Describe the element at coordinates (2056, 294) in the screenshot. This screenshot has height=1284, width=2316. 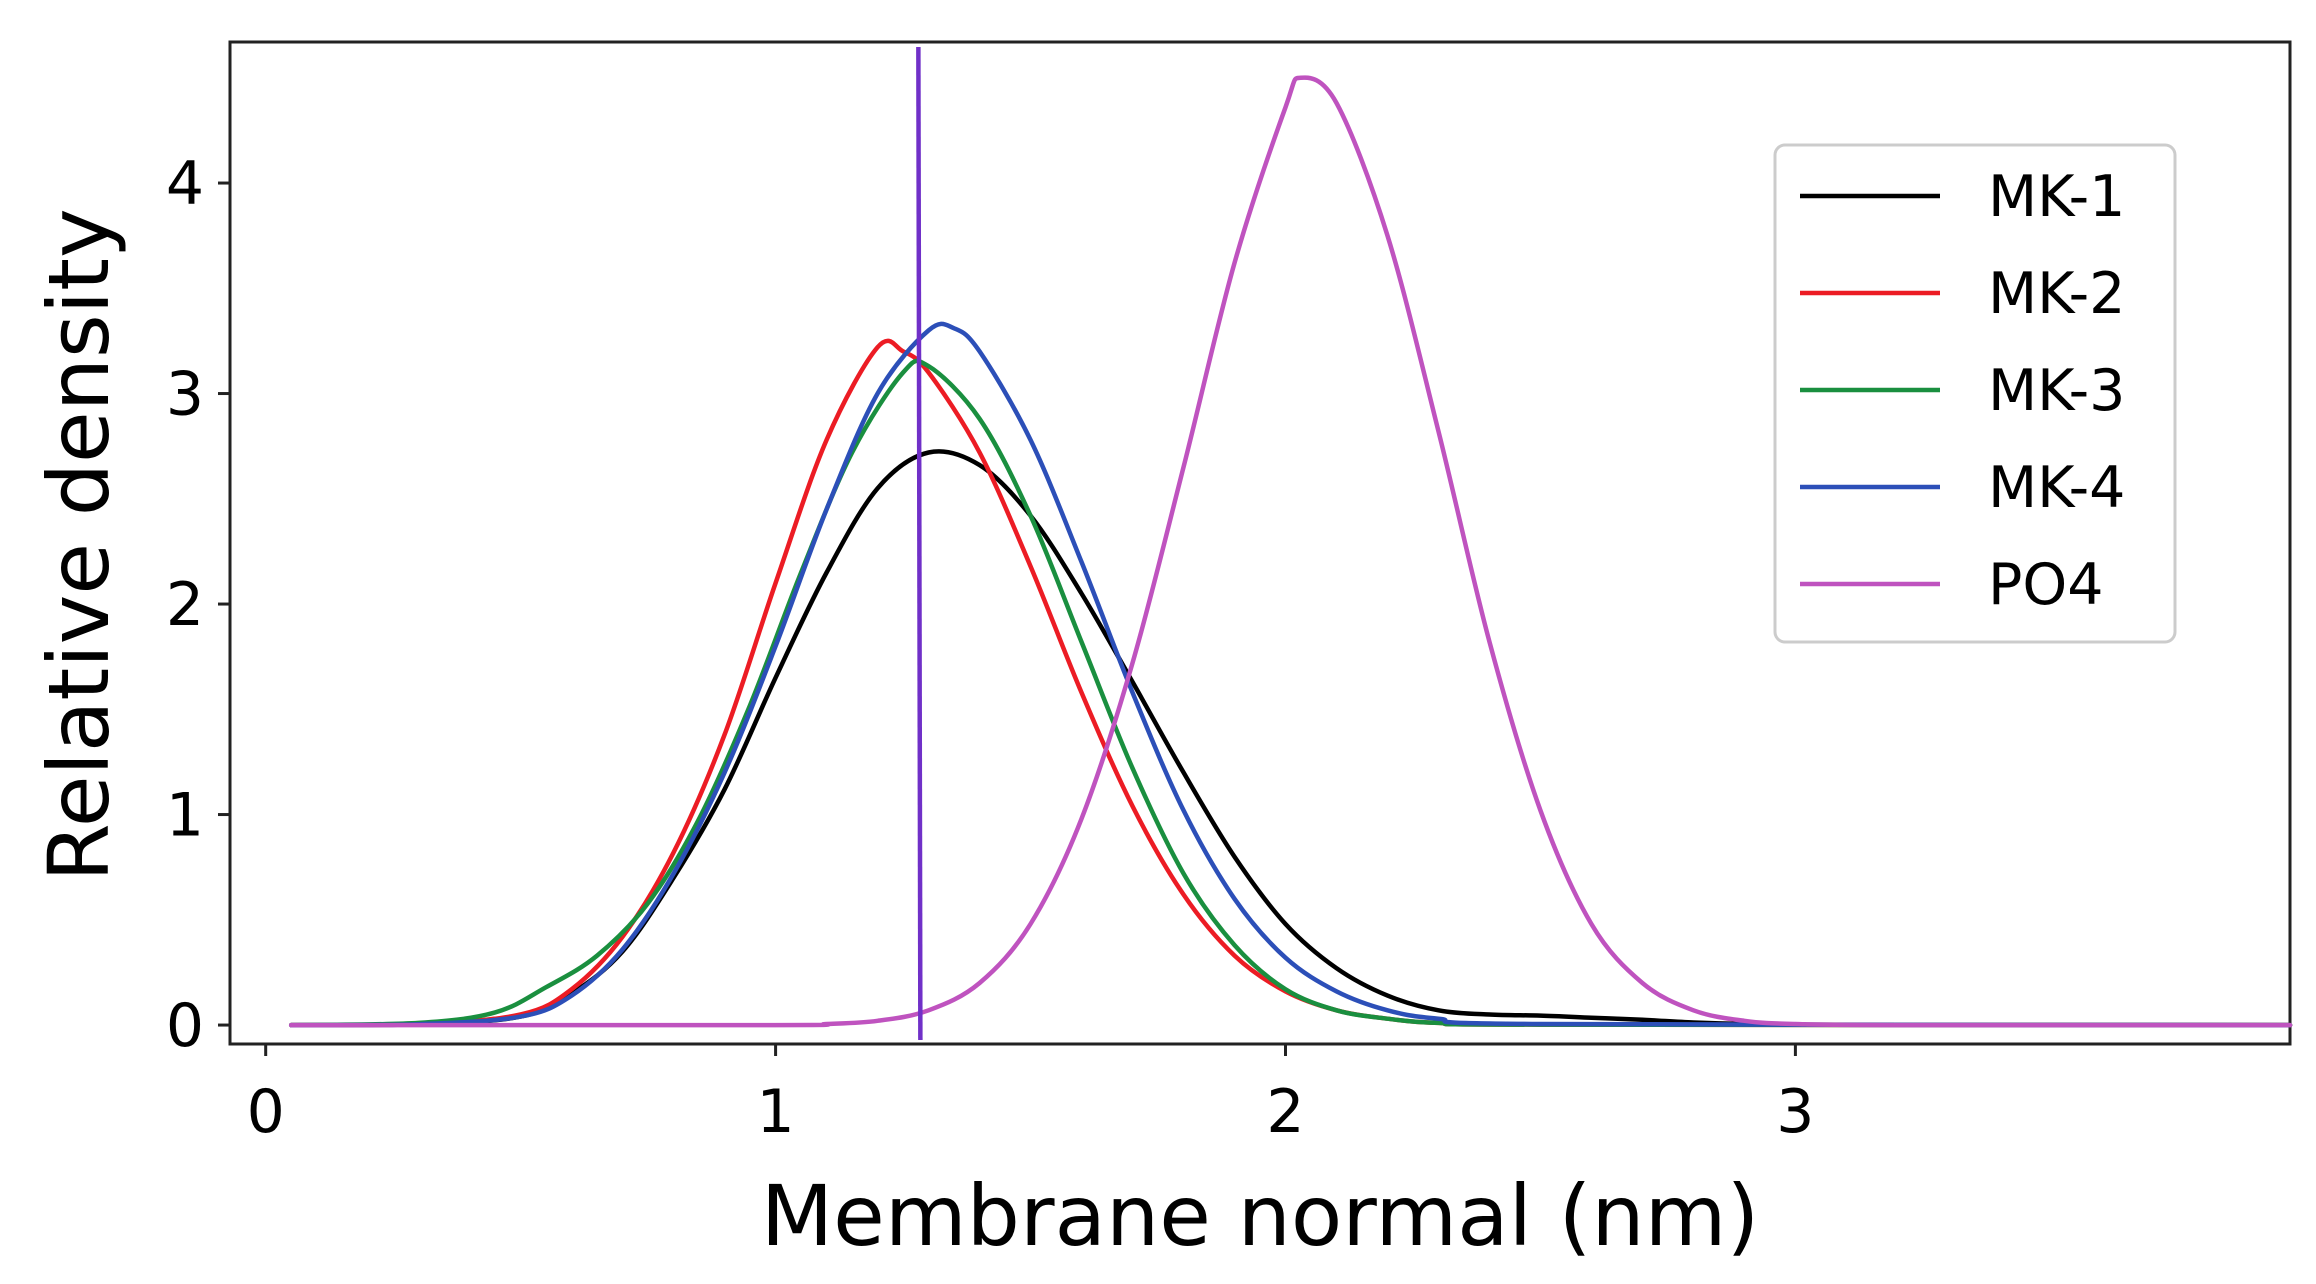
I see `legend-label: MK-2` at that location.